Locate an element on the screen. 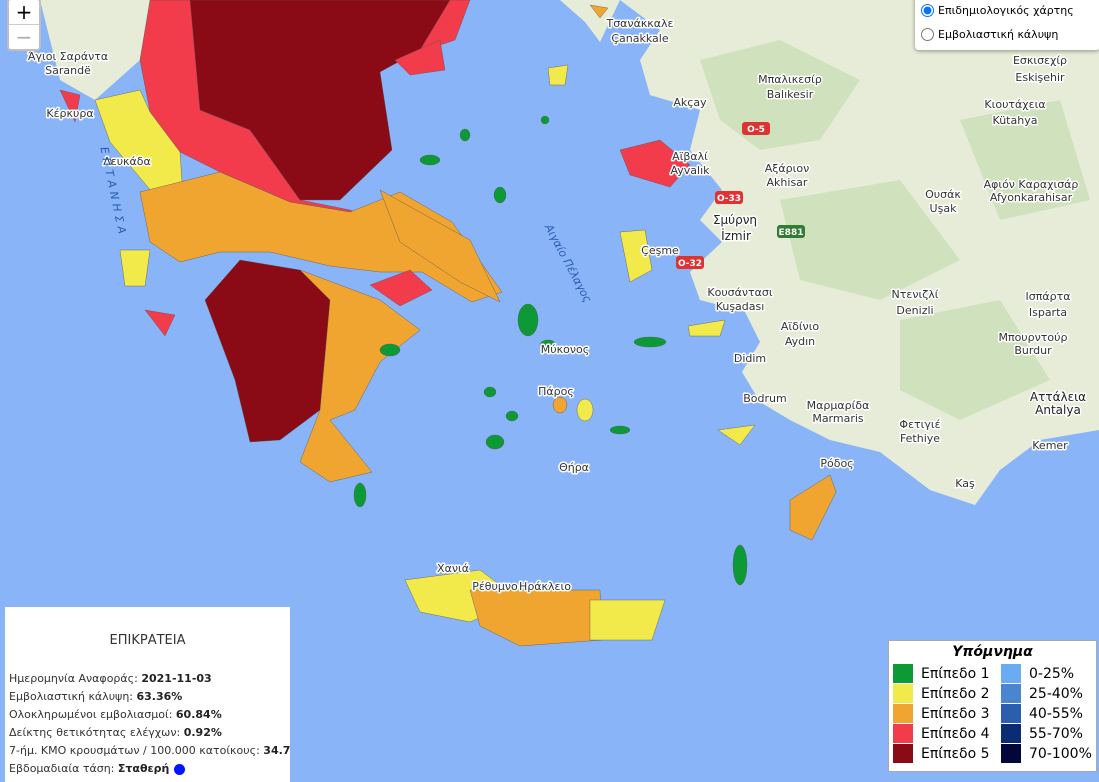 The height and width of the screenshot is (782, 1099). map-label: İzmir is located at coordinates (736, 235).